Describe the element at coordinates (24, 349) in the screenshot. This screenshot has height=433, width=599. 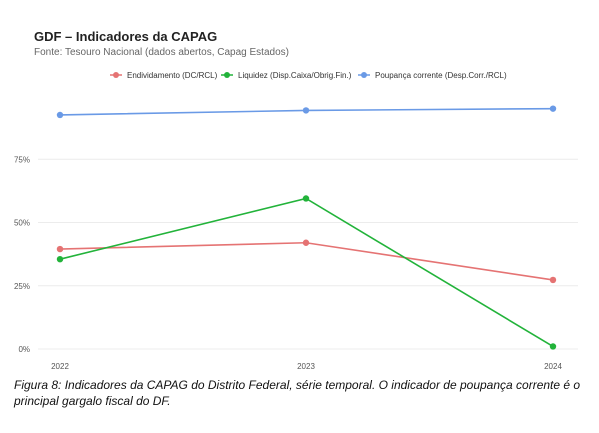
I see `y-tick-label: 0%` at that location.